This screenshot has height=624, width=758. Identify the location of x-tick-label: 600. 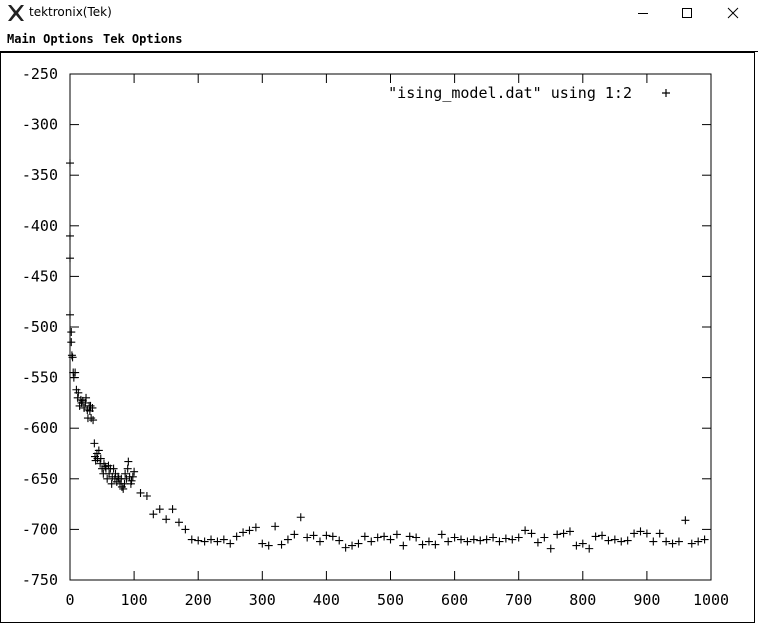
(454, 600).